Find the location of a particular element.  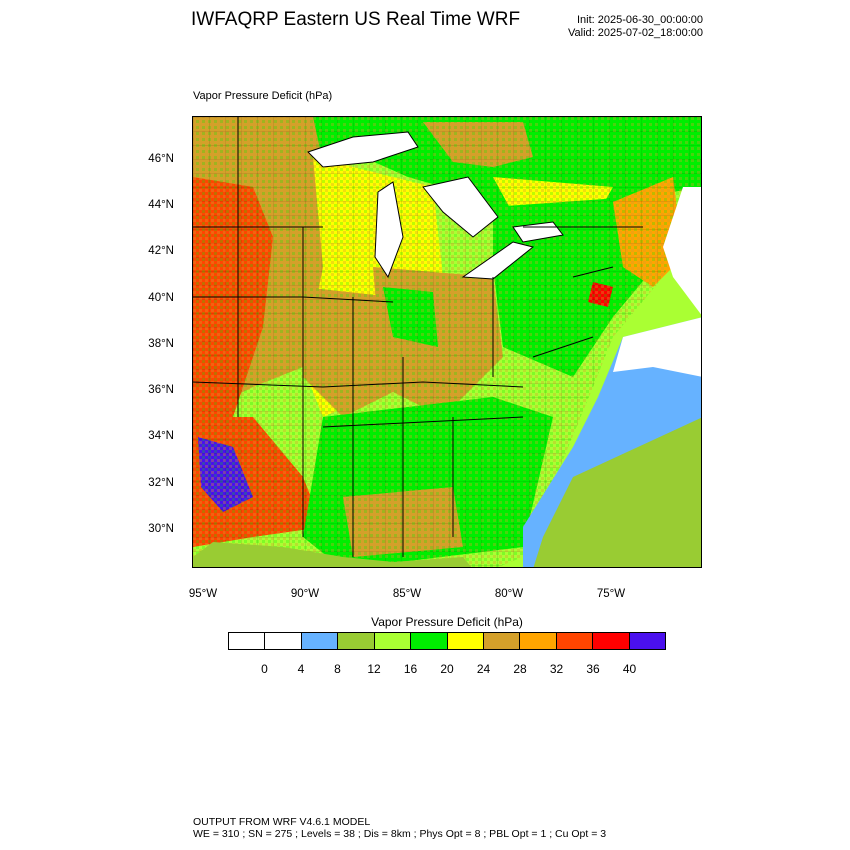

lat-label: 36°N is located at coordinates (161, 390).